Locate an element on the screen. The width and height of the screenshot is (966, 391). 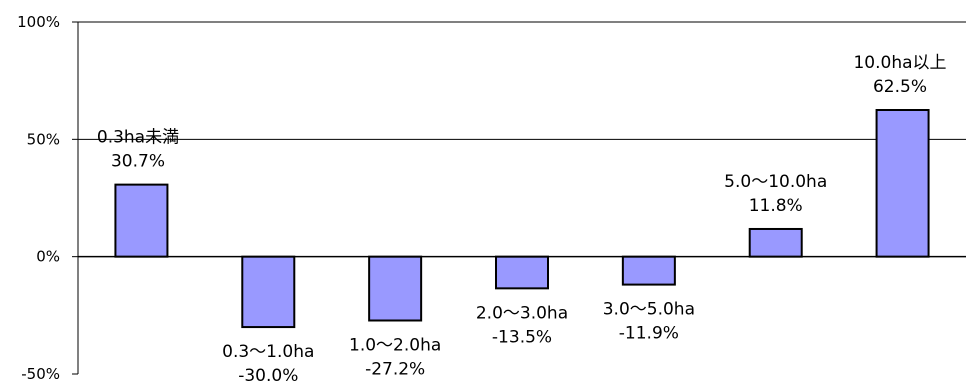
value-label: -27.2% is located at coordinates (395, 369).